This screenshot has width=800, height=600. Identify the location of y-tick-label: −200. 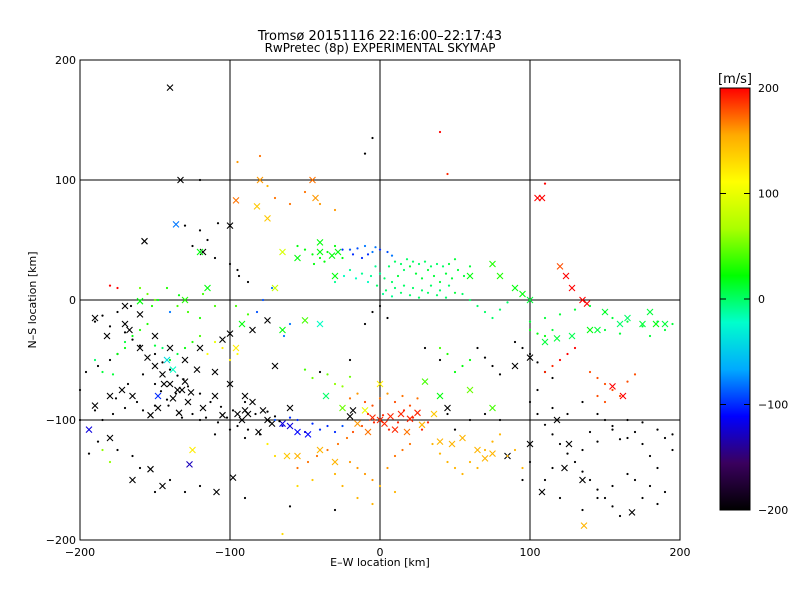
(61, 540).